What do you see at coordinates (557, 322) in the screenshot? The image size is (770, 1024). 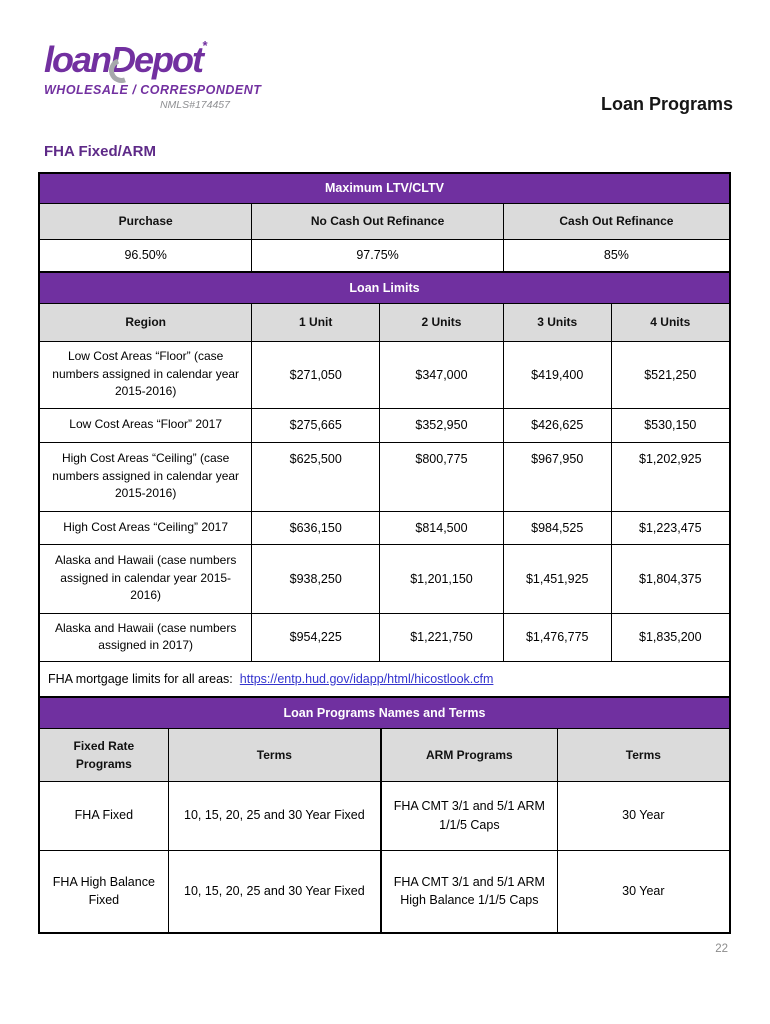 I see `column-header-3-units: 3 Units` at bounding box center [557, 322].